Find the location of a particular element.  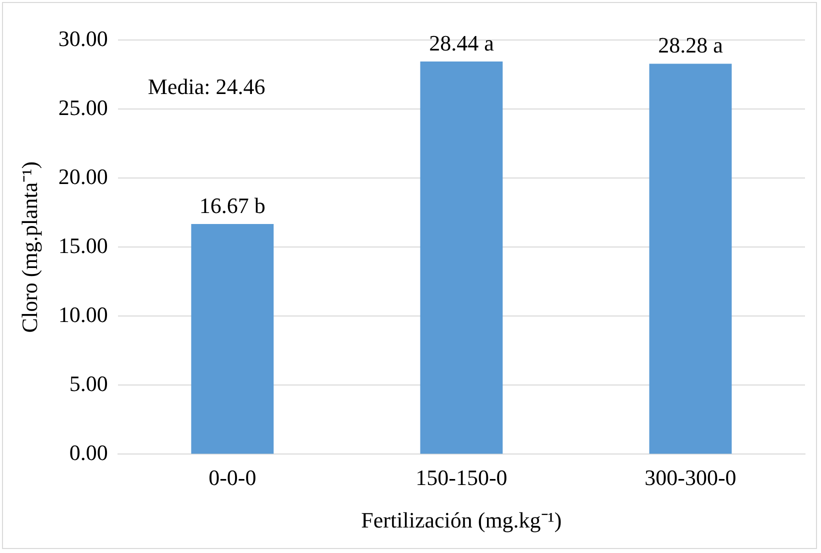

y-axis-title: Cloro (mg.planta⁻¹) is located at coordinates (29, 247).